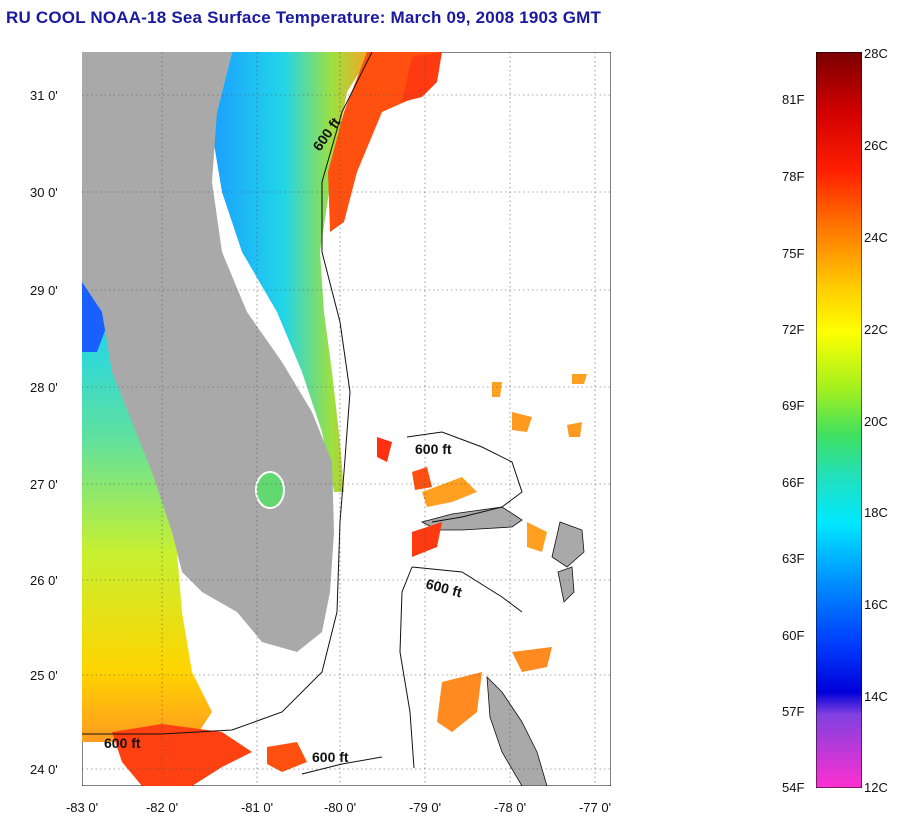  Describe the element at coordinates (793, 405) in the screenshot. I see `colorbar-f-69: 69F` at that location.